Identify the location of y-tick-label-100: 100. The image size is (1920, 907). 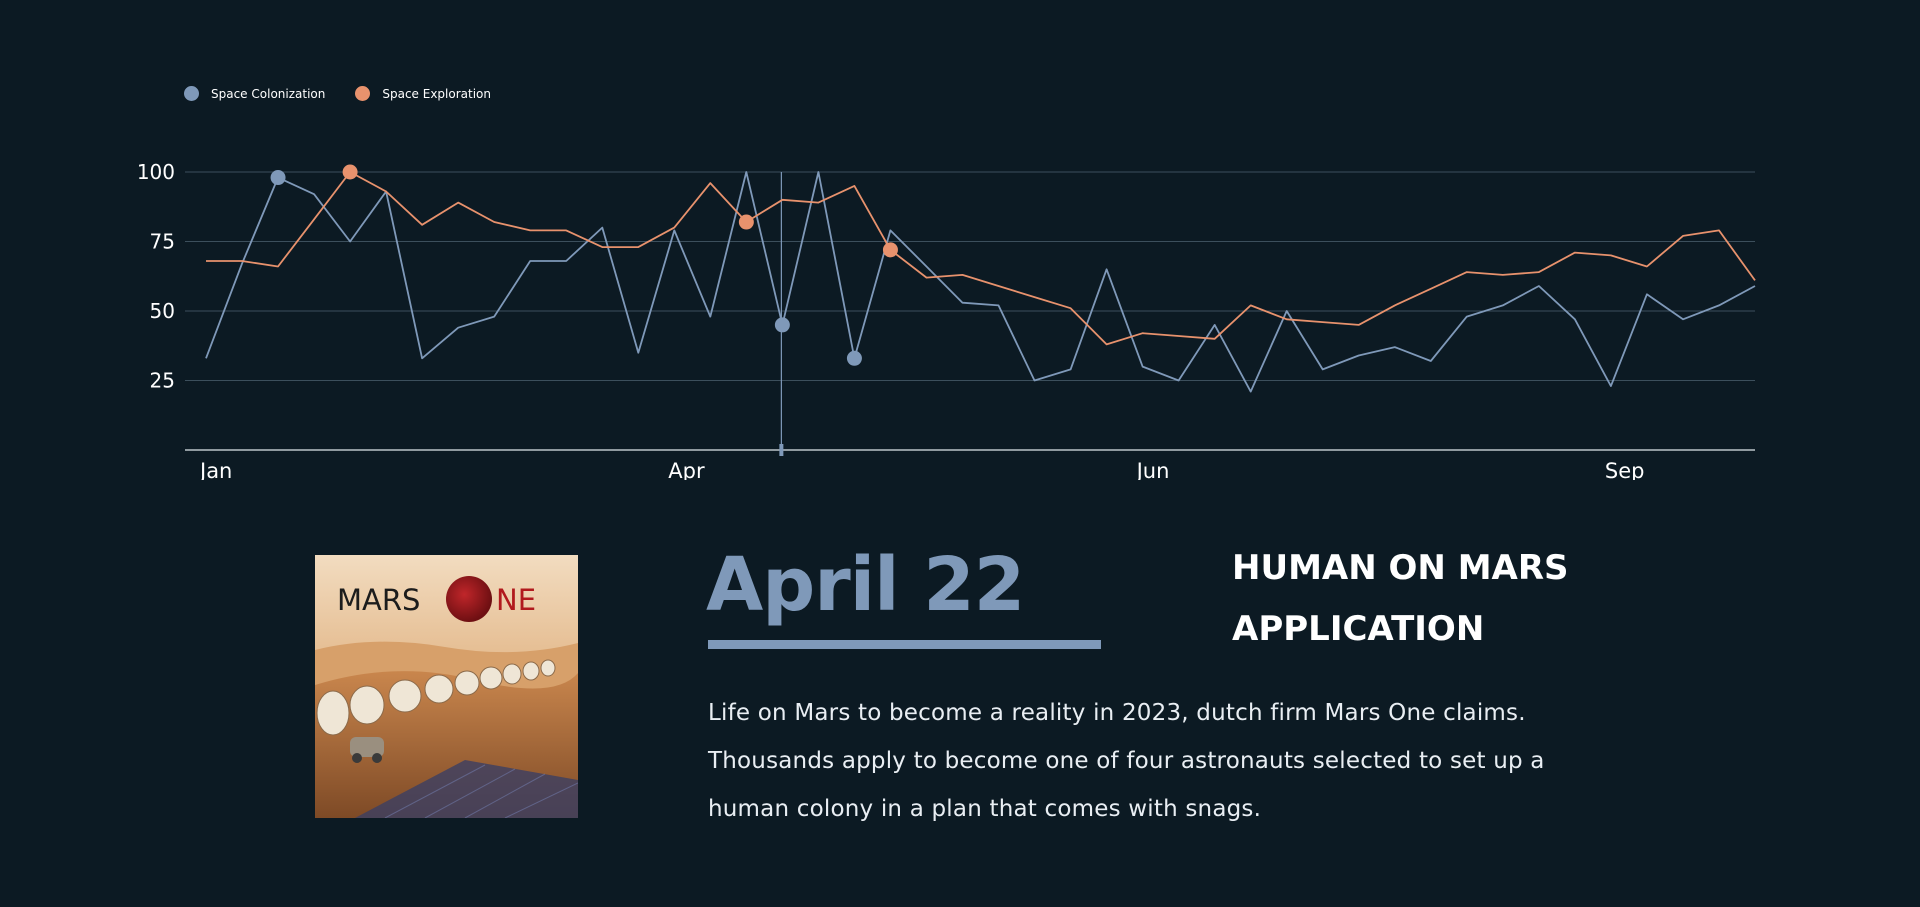
(156, 172).